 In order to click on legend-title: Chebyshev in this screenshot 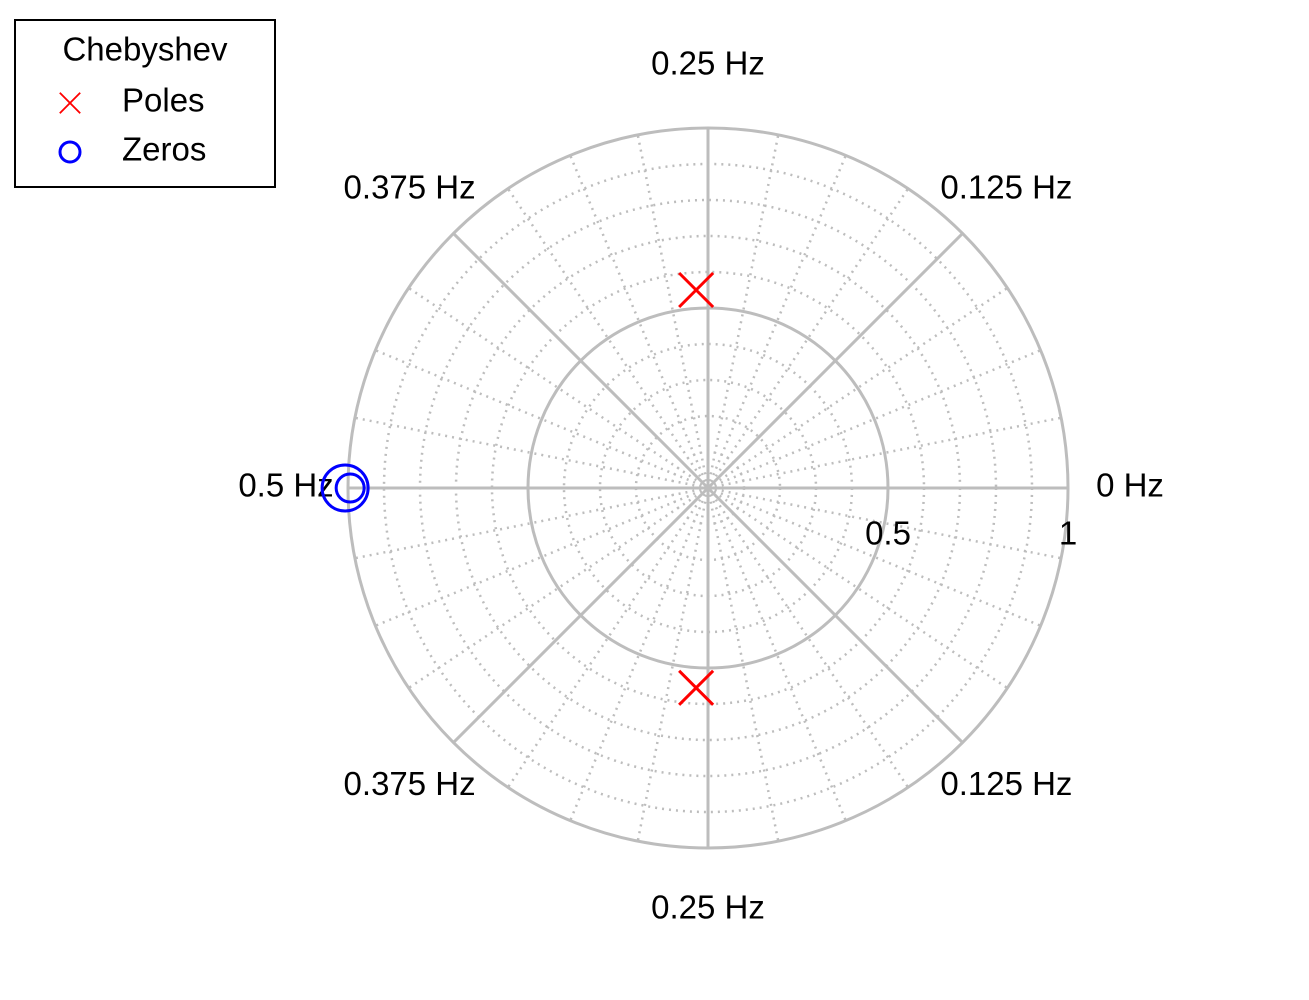, I will do `click(145, 49)`.